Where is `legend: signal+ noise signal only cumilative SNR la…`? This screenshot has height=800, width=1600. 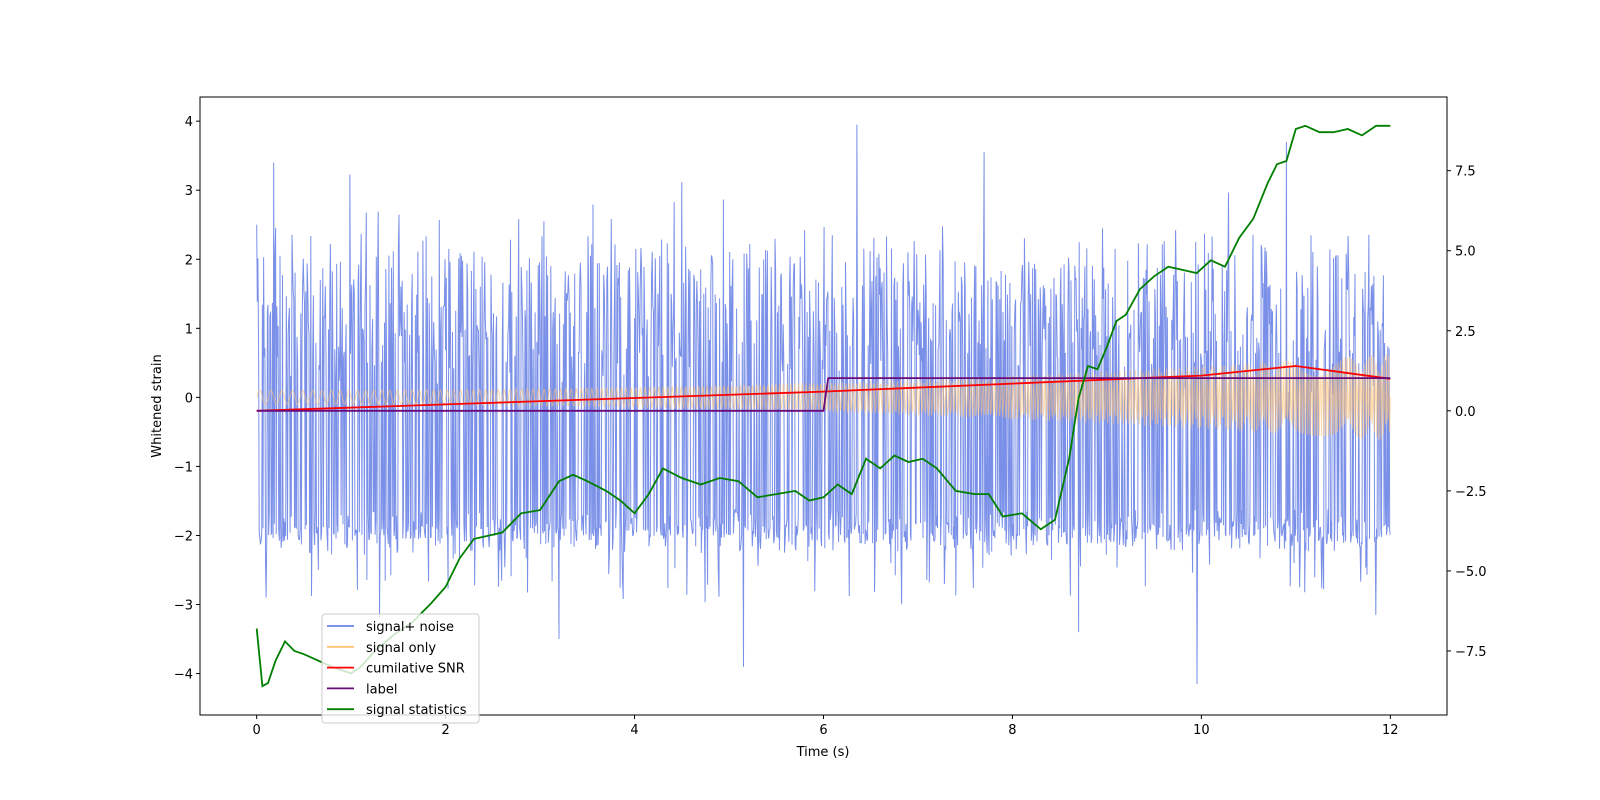 legend: signal+ noise signal only cumilative SNR la… is located at coordinates (400, 668).